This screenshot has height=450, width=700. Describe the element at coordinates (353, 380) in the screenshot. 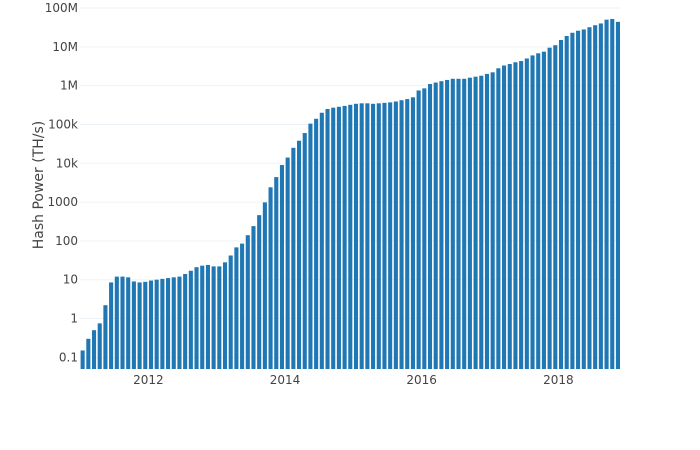

I see `x-axis-ticks: 2012 2014 2016 2018` at that location.